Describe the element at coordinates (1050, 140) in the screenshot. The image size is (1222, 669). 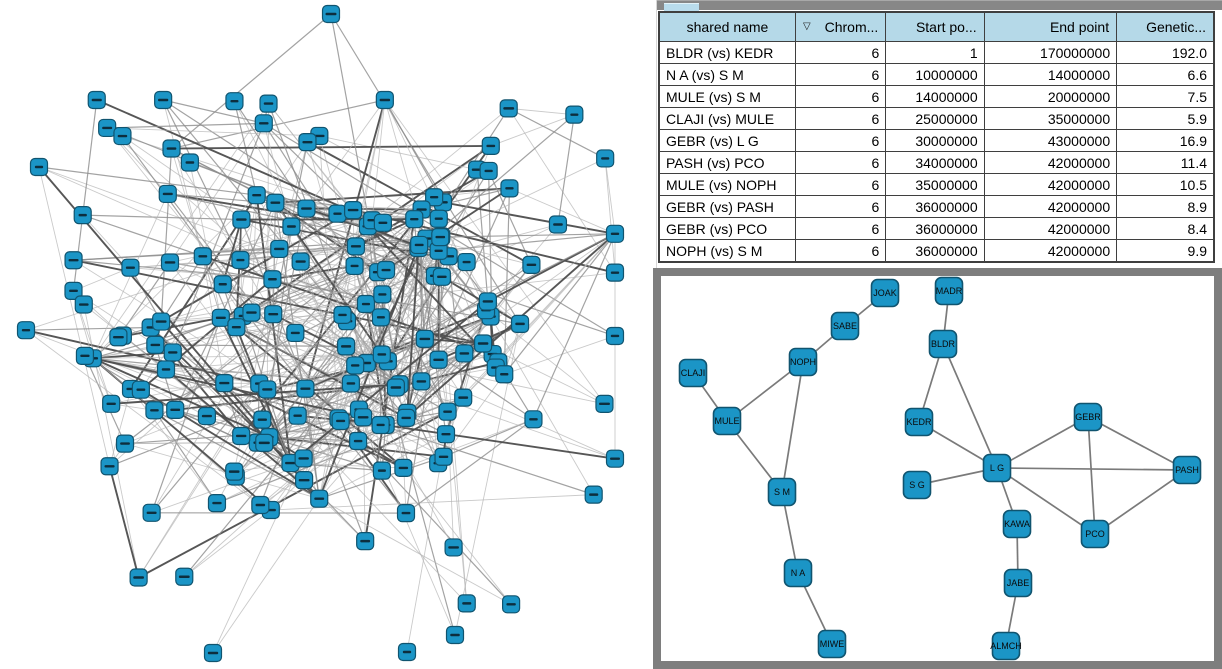
I see `cell-end-point: 43000000` at that location.